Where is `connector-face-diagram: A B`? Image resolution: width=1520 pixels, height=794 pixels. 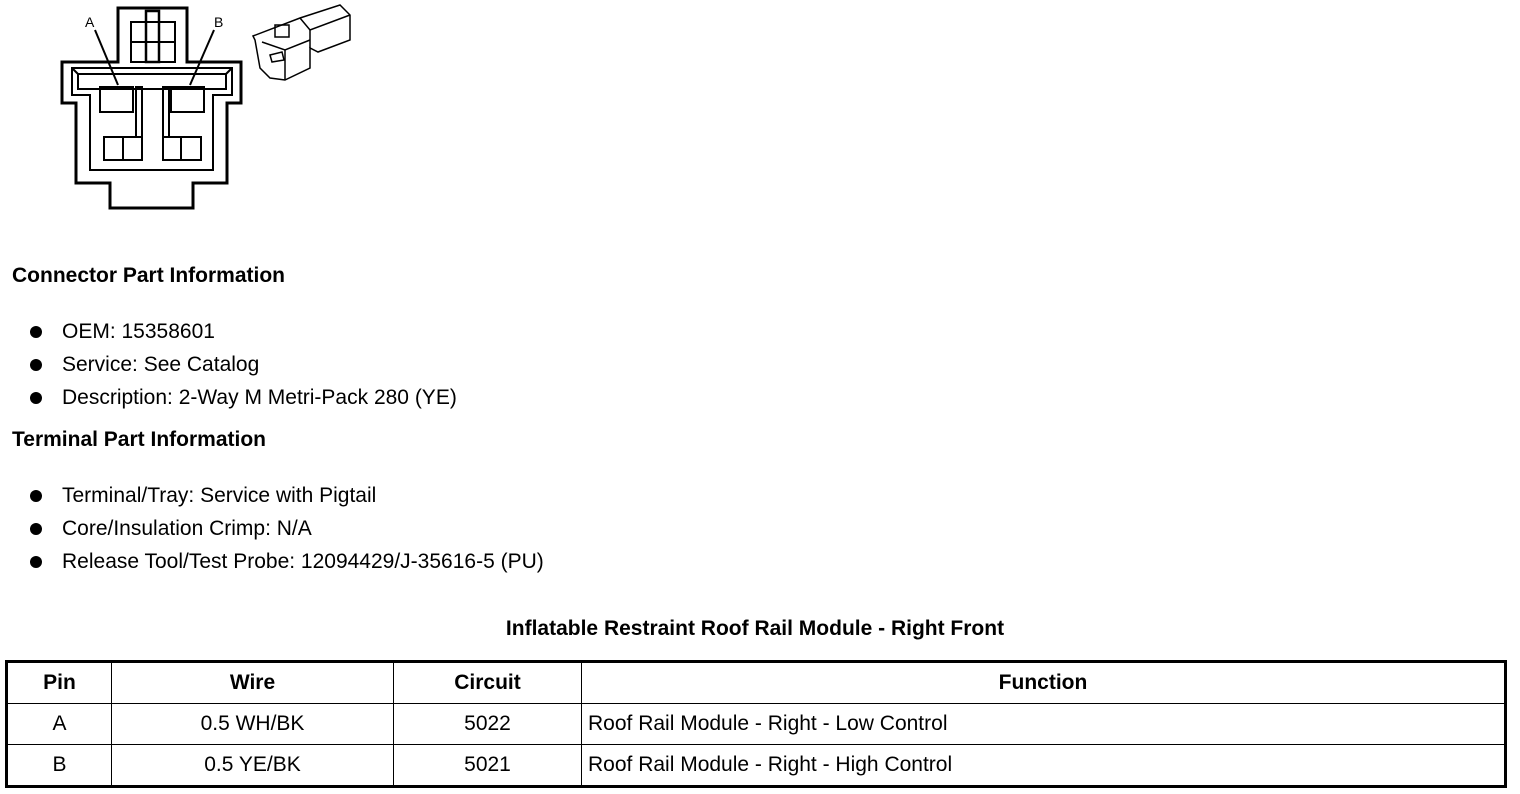 connector-face-diagram: A B is located at coordinates (205, 107).